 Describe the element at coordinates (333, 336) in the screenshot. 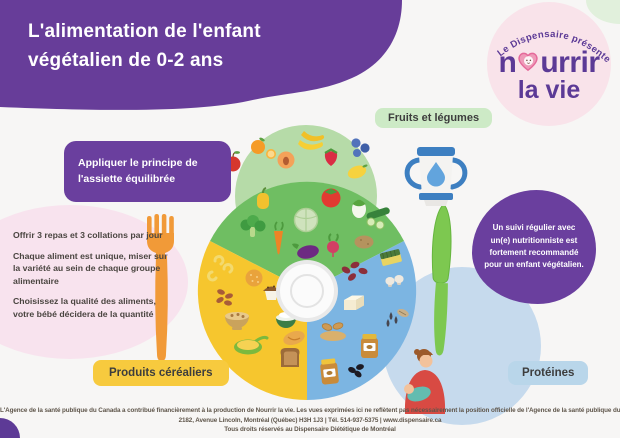

I see `ground-nuts-icon` at that location.